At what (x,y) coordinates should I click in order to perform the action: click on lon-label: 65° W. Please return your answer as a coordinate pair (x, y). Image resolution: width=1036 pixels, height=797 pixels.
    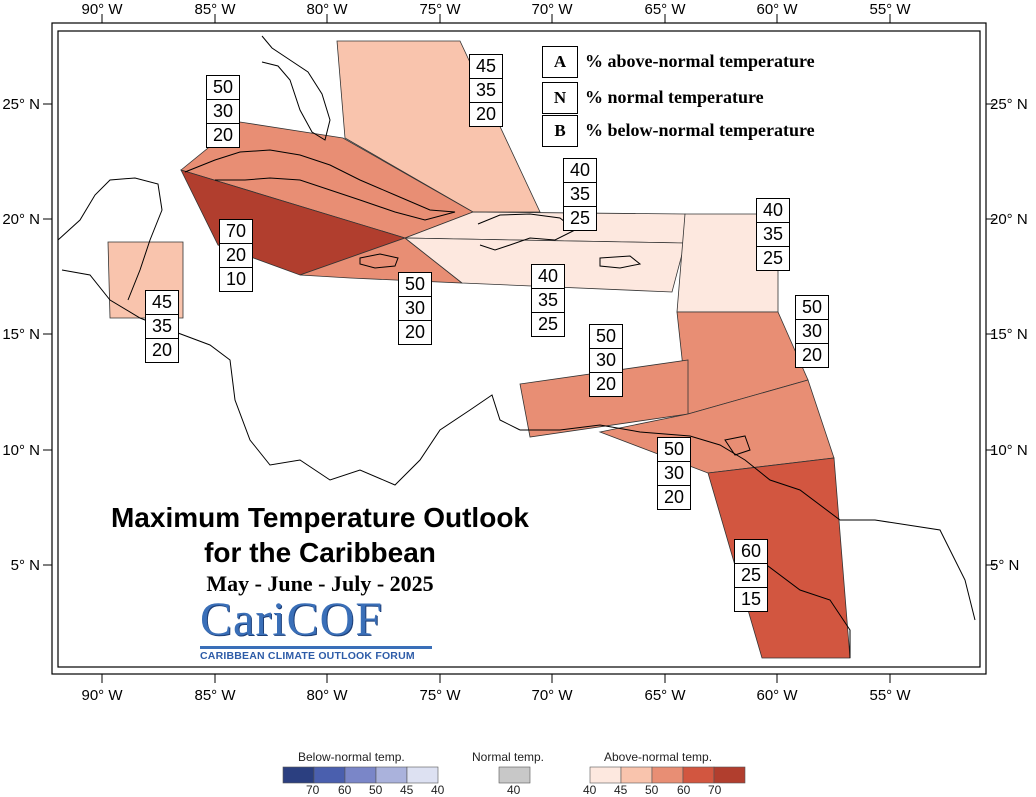
    Looking at the image, I should click on (665, 695).